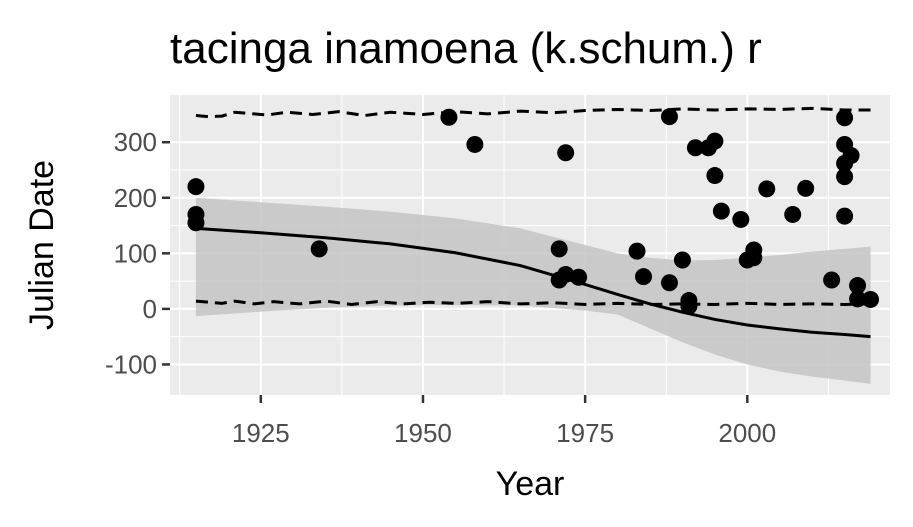 The height and width of the screenshot is (527, 913). Describe the element at coordinates (585, 433) in the screenshot. I see `x-tick-label: 1975` at that location.